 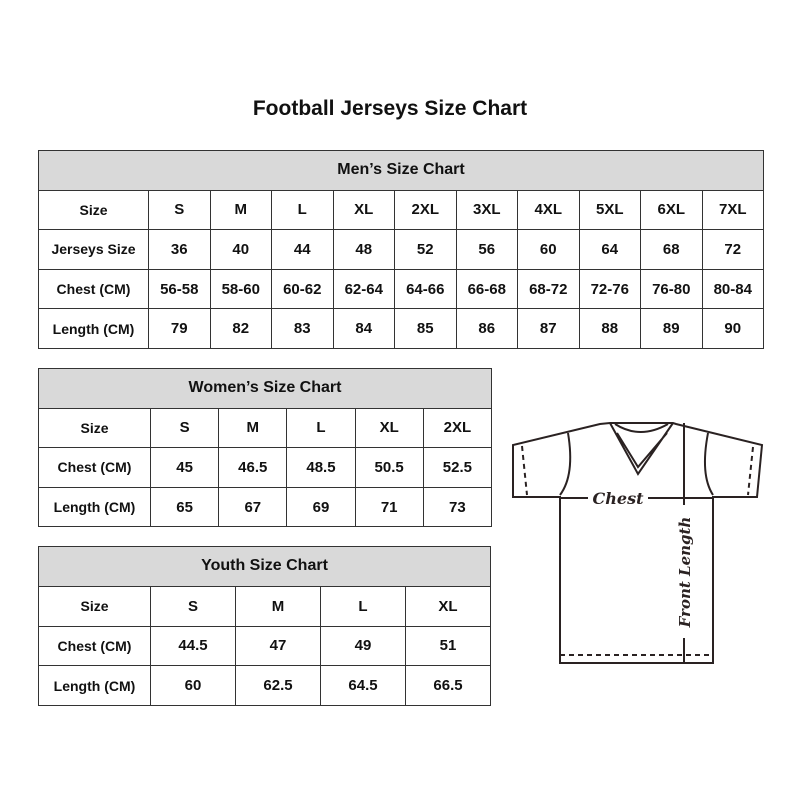 I want to click on table-cell: 44.5, so click(x=193, y=646).